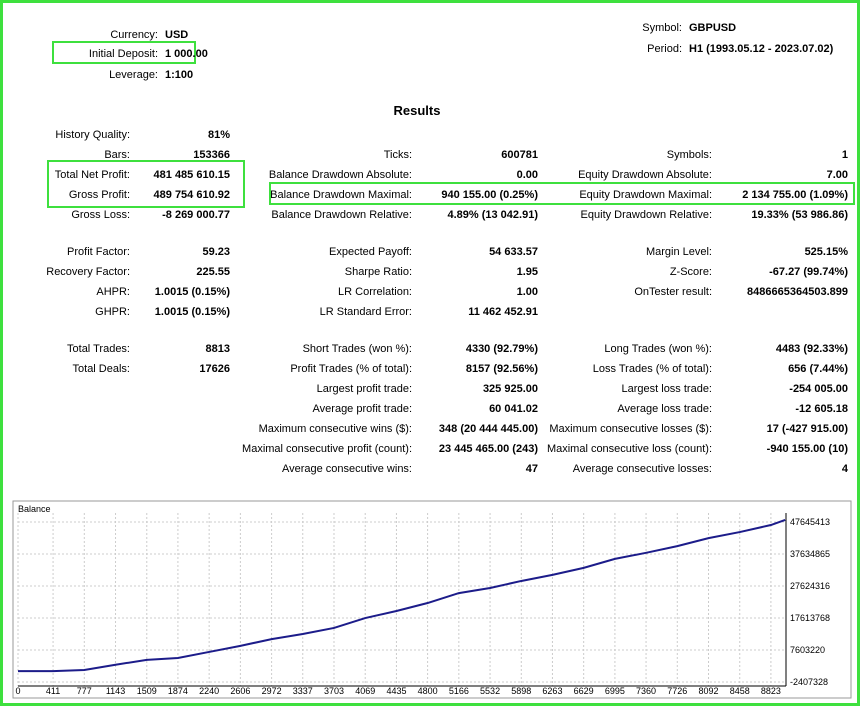 This screenshot has width=860, height=706. Describe the element at coordinates (53, 691) in the screenshot. I see `x-tick-label: 411` at that location.